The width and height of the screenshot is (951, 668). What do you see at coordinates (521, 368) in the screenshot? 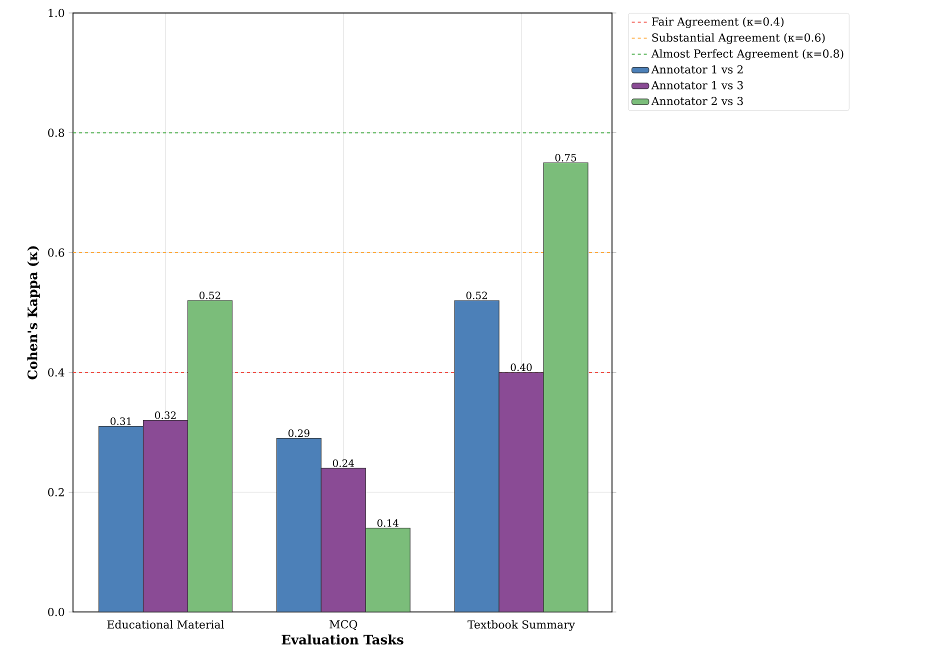
I see `data-label: 0.40` at bounding box center [521, 368].